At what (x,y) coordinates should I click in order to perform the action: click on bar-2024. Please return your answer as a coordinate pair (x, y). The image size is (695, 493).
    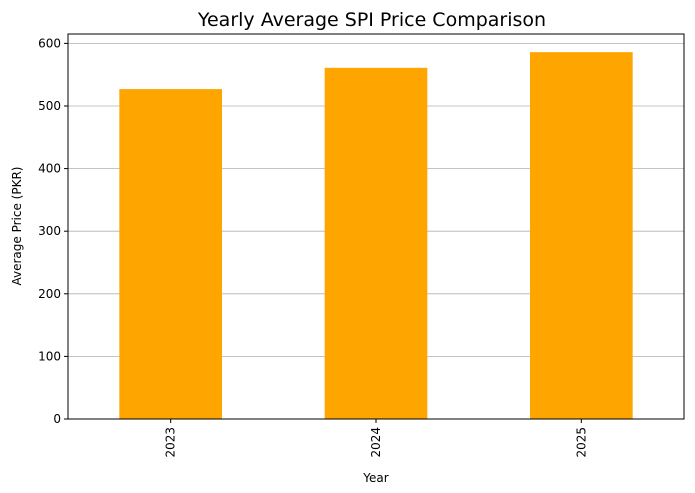
    Looking at the image, I should click on (376, 243).